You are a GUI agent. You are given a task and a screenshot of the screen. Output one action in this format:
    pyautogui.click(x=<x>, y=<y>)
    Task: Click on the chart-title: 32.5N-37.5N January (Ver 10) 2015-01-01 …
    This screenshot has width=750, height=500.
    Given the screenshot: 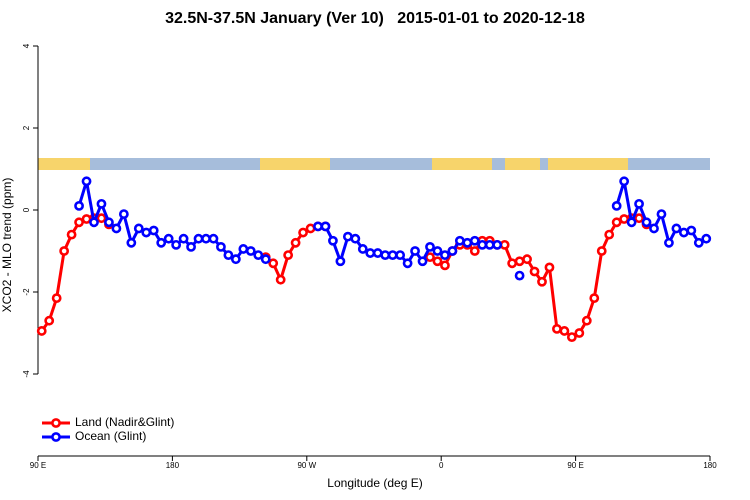 What is the action you would take?
    pyautogui.click(x=375, y=18)
    